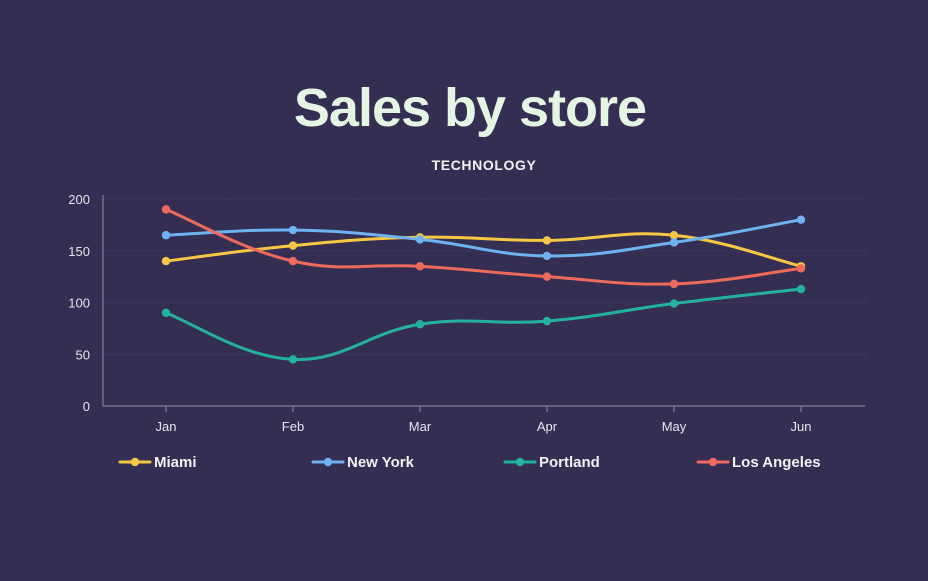 This screenshot has width=928, height=581. I want to click on x-tick-label: Feb, so click(293, 426).